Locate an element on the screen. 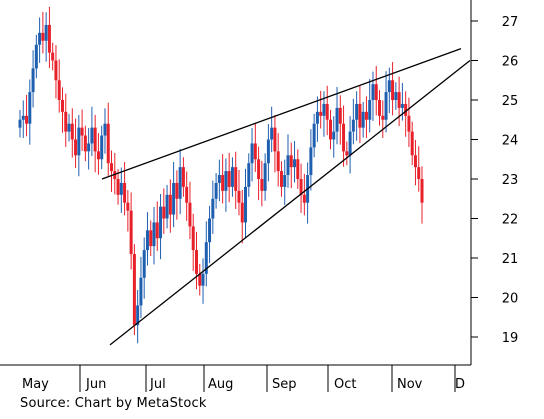 This screenshot has width=544, height=419. month-label: Sep is located at coordinates (284, 384).